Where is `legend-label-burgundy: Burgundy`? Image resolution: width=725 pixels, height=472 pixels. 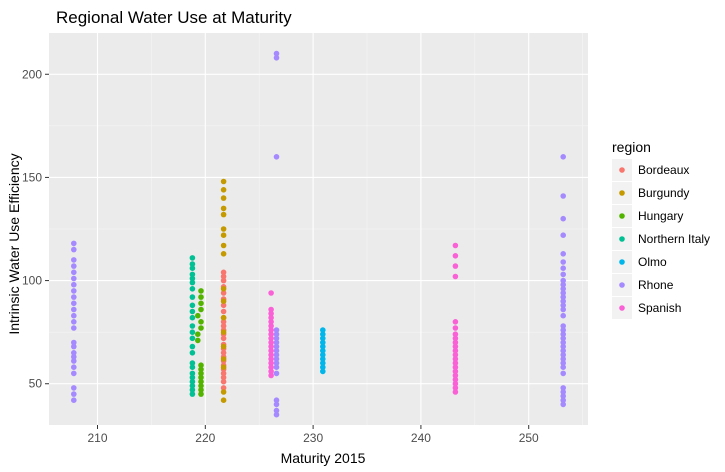 legend-label-burgundy: Burgundy is located at coordinates (663, 193).